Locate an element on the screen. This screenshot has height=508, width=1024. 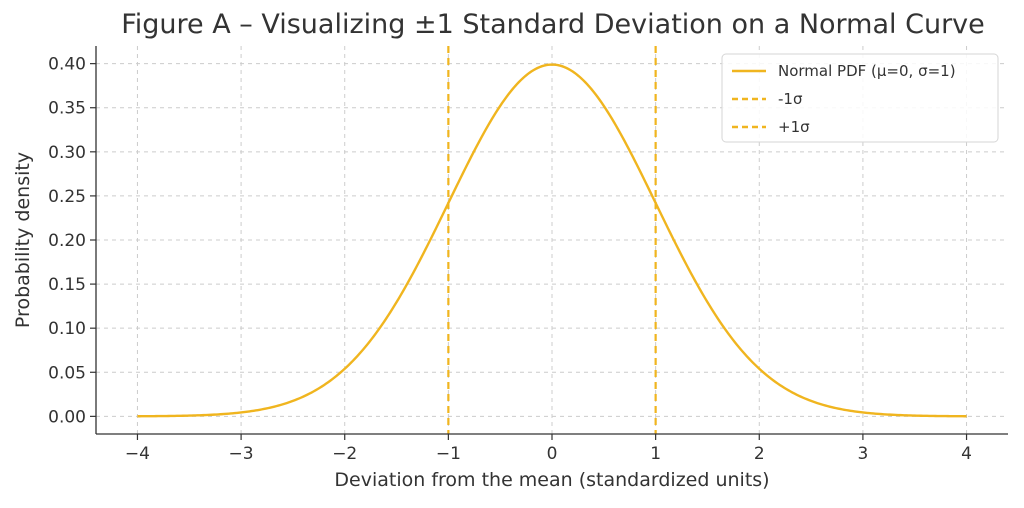
y-axis-label: Probability density is located at coordinates (23, 240).